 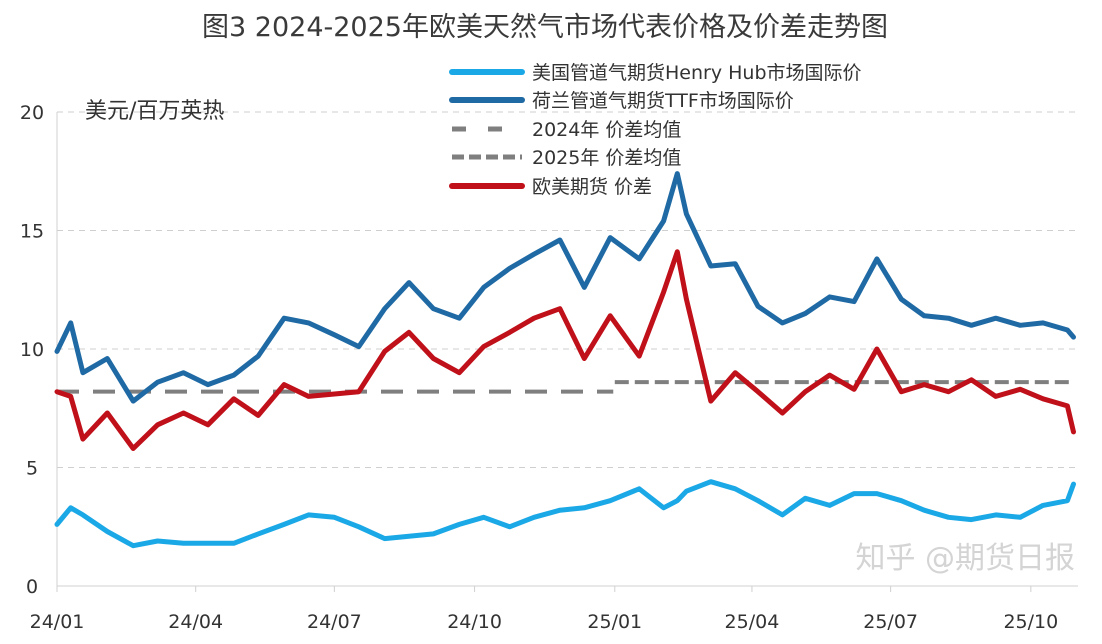 I want to click on y-tick-labels: 0 5 10 15 20, so click(x=32, y=350).